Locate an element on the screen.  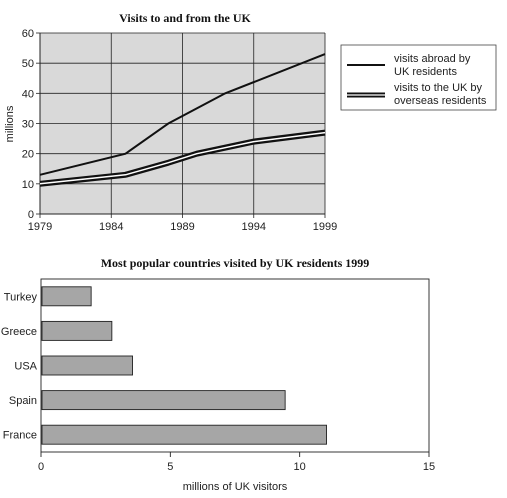
bar-category-axis: Turkey Greece USA Spain France is located at coordinates (19, 366).